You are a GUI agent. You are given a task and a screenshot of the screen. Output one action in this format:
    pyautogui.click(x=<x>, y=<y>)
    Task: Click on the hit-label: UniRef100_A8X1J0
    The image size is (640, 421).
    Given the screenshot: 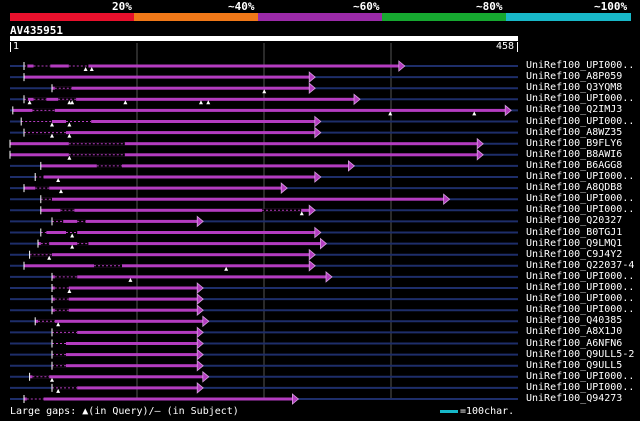 What is the action you would take?
    pyautogui.click(x=574, y=332)
    